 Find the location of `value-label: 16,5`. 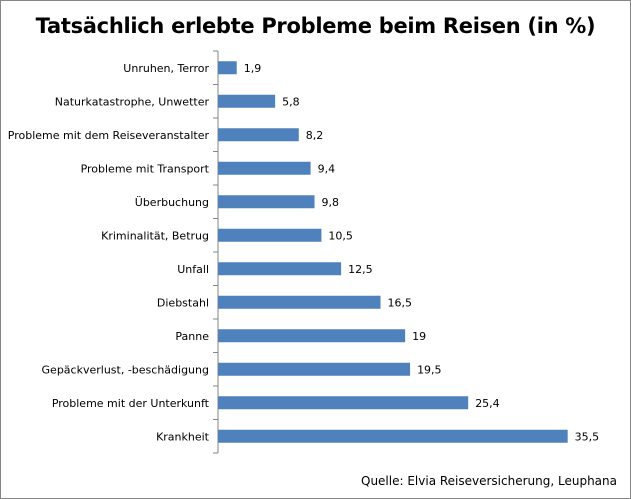

value-label: 16,5 is located at coordinates (400, 302).